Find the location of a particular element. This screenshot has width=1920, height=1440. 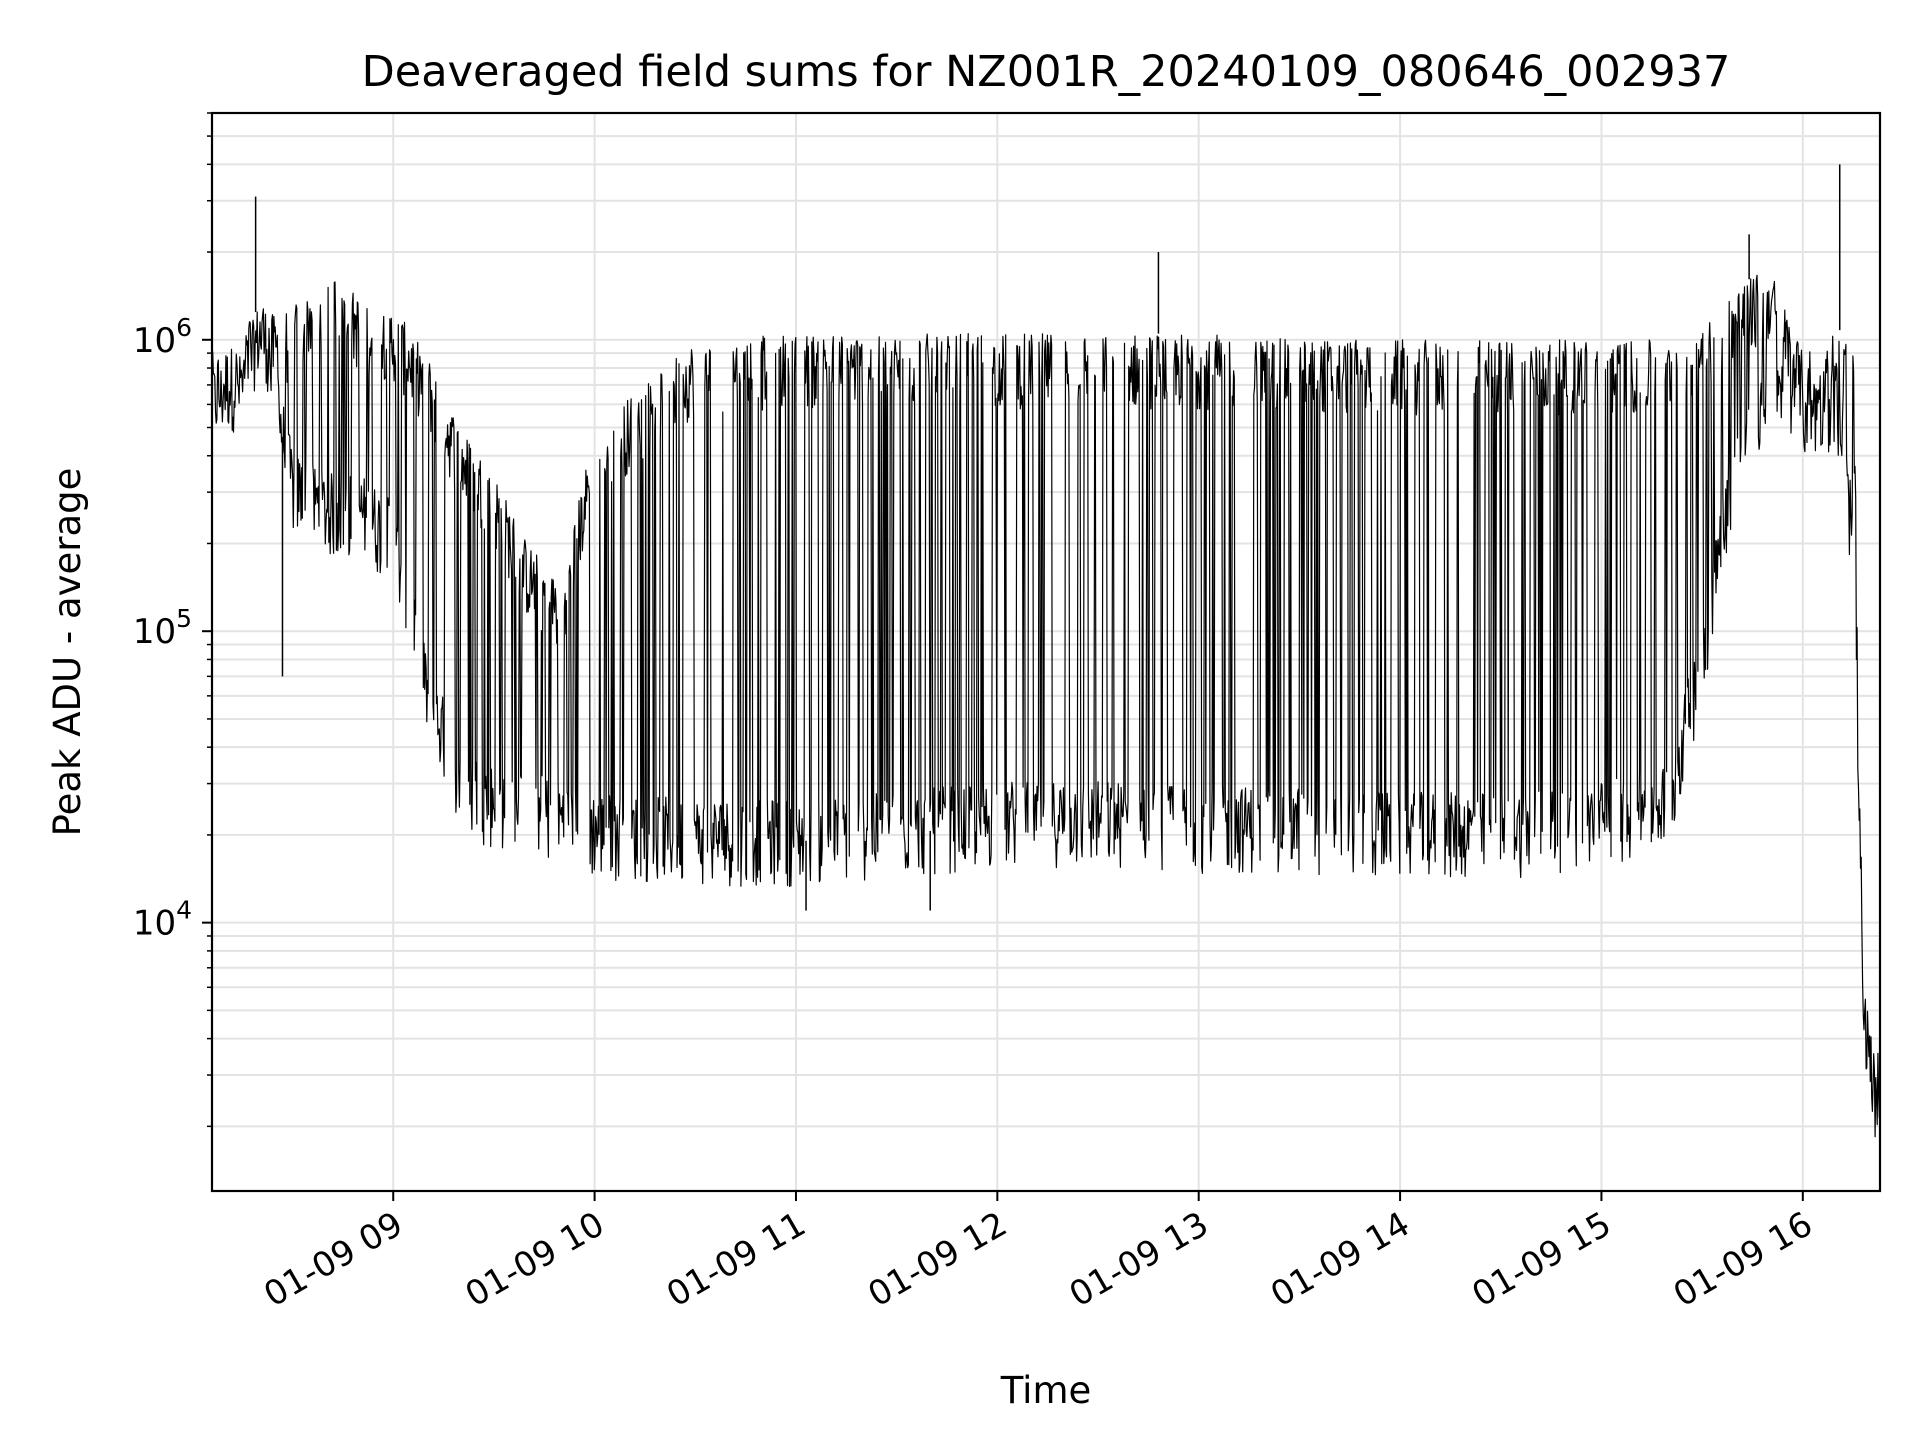

y-tick-exponent: 6 is located at coordinates (184, 327).